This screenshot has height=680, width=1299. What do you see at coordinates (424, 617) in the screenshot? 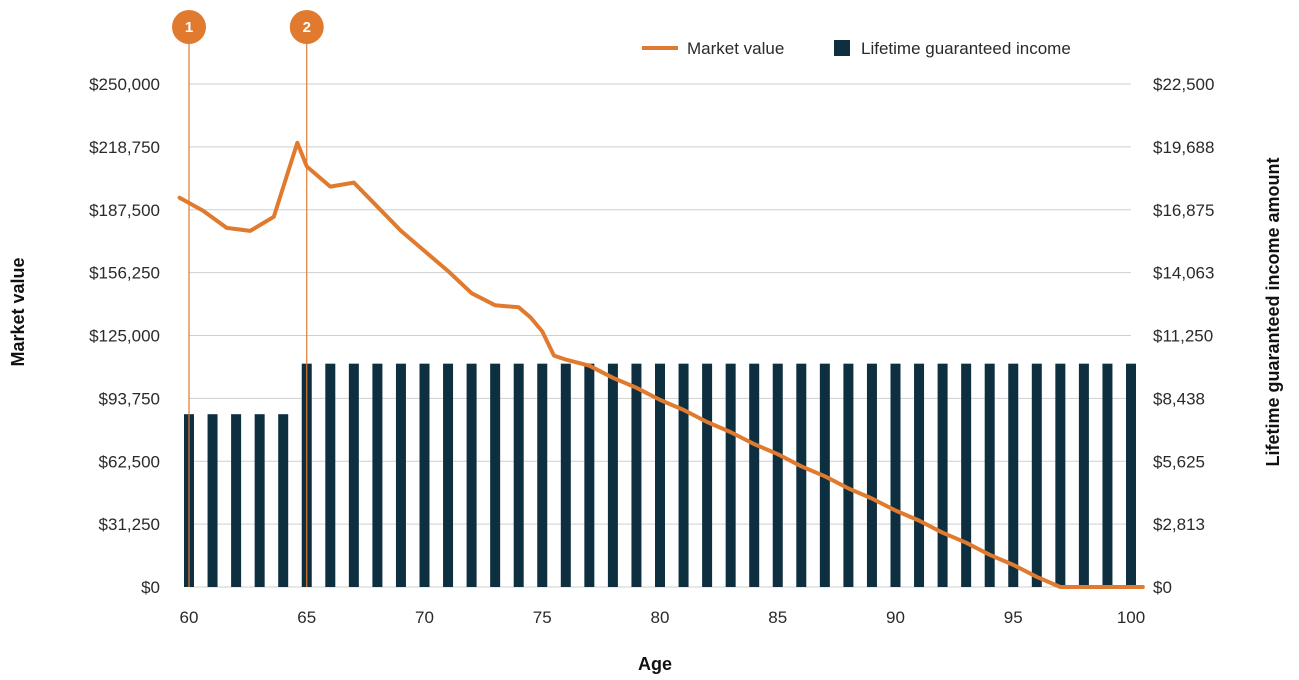
I see `x-tick-label: 70` at bounding box center [424, 617].